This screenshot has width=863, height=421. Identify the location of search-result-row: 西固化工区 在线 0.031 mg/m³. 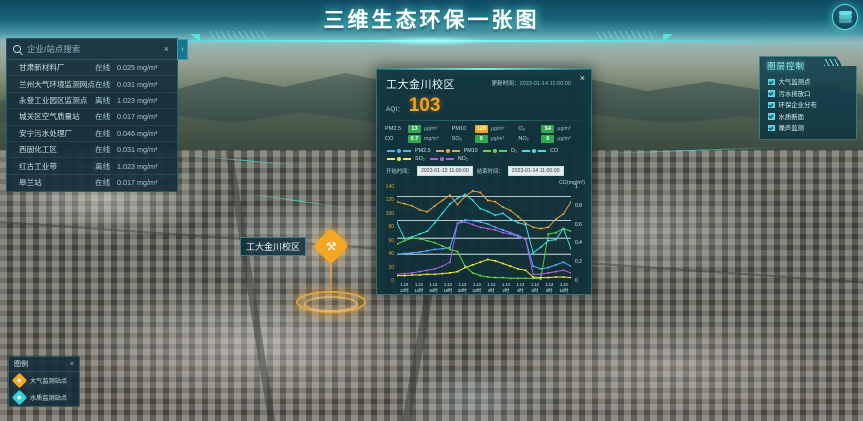
(92, 150).